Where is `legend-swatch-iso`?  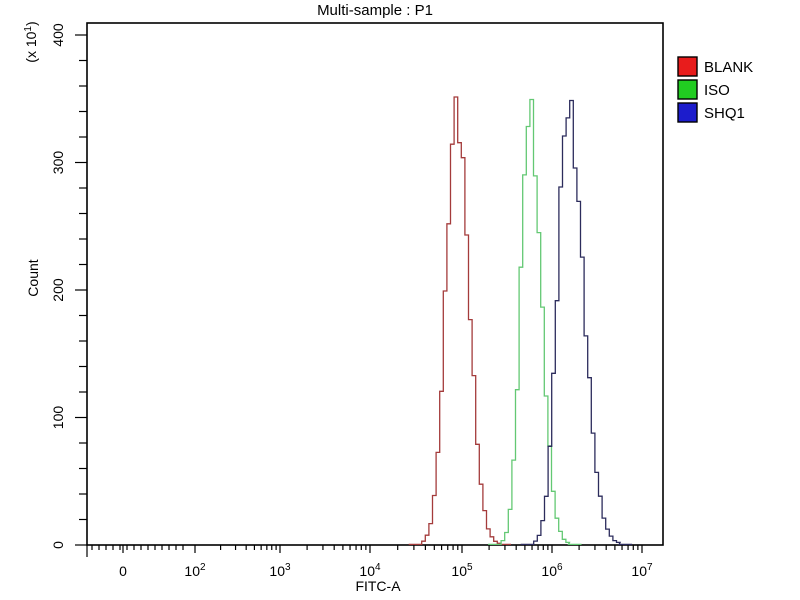 legend-swatch-iso is located at coordinates (687, 89).